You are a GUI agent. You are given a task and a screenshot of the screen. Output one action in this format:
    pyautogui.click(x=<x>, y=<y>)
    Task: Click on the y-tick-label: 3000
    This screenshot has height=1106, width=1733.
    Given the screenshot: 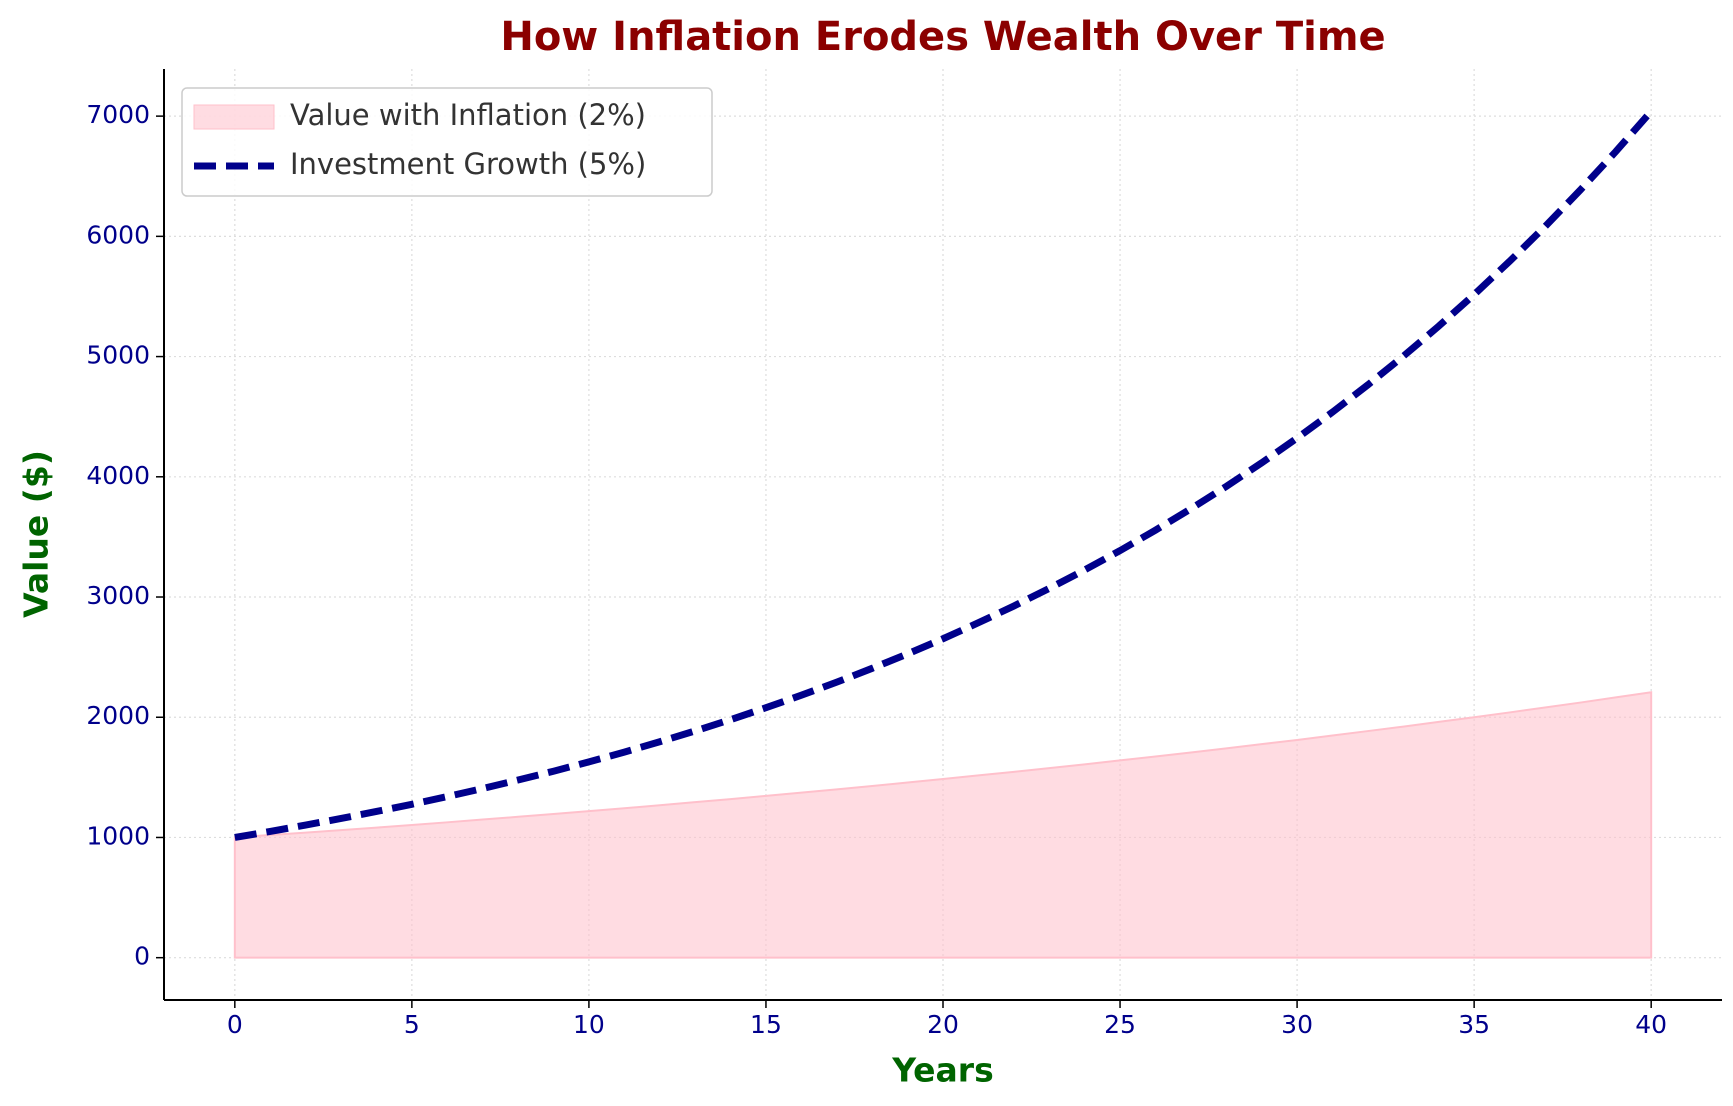 What is the action you would take?
    pyautogui.click(x=118, y=595)
    